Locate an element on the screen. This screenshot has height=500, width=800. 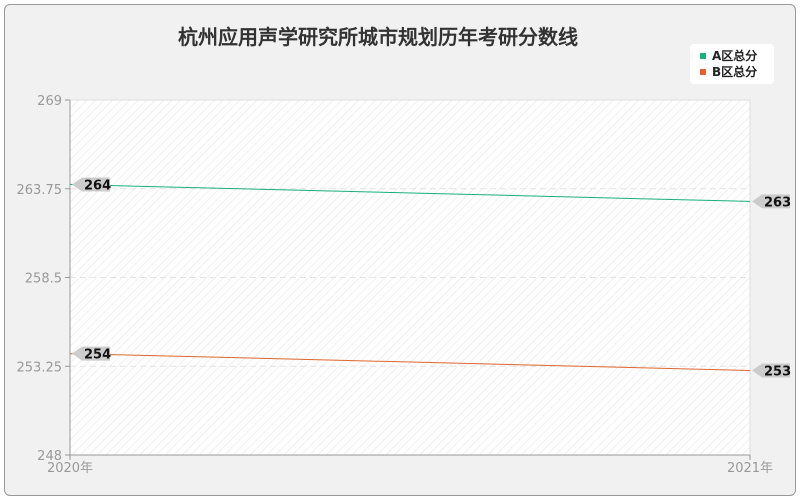
legend: A区总分 B区总分 is located at coordinates (732, 64).